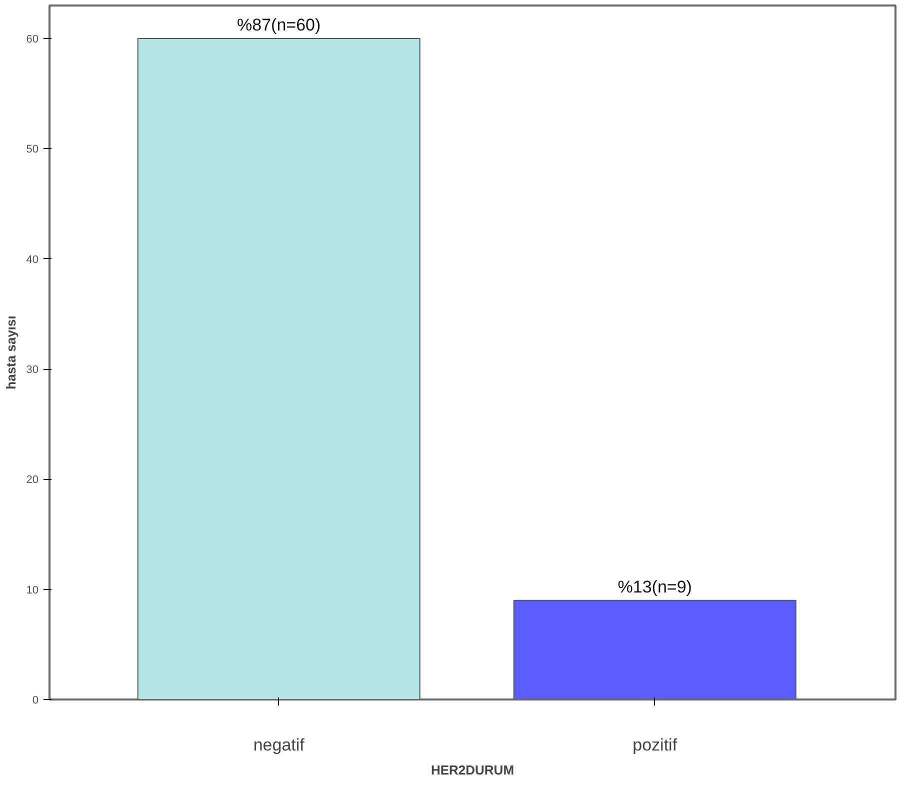 Image resolution: width=922 pixels, height=802 pixels. I want to click on data-label: %87(n=60), so click(279, 25).